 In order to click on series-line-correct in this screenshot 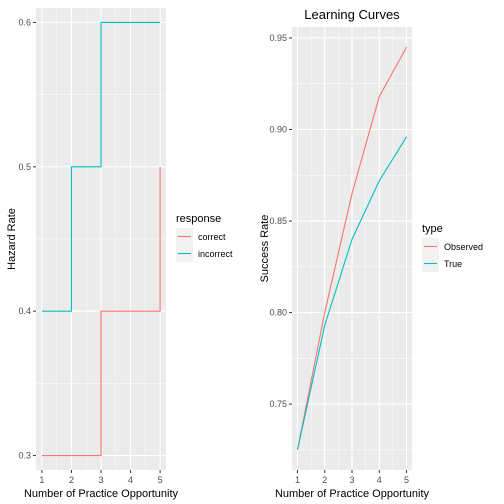, I will do `click(101, 311)`.